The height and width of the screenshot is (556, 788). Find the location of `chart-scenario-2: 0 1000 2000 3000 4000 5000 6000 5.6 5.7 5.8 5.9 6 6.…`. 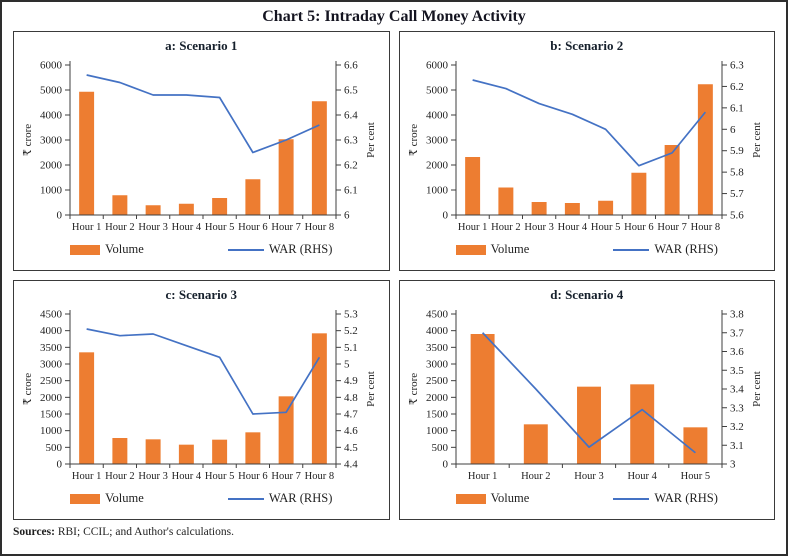

chart-scenario-2: 0 1000 2000 3000 4000 5000 6000 5.6 5.7 5.8 5.9 6 6.… is located at coordinates (585, 147).